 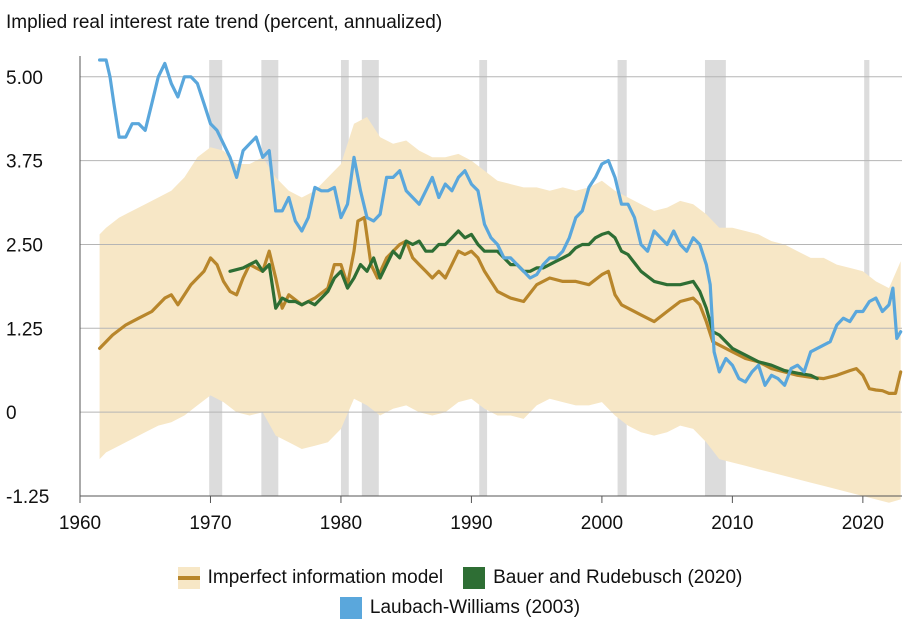 What do you see at coordinates (732, 523) in the screenshot?
I see `x-tick-label: 2010` at bounding box center [732, 523].